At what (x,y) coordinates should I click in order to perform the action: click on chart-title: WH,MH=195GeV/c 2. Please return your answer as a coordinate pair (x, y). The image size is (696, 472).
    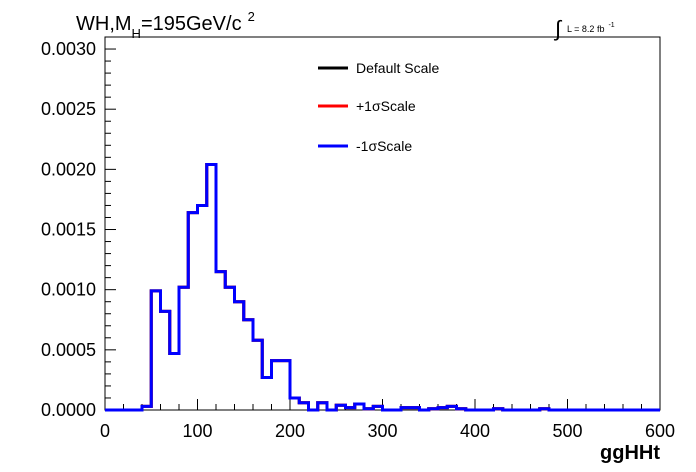
    Looking at the image, I should click on (165, 25).